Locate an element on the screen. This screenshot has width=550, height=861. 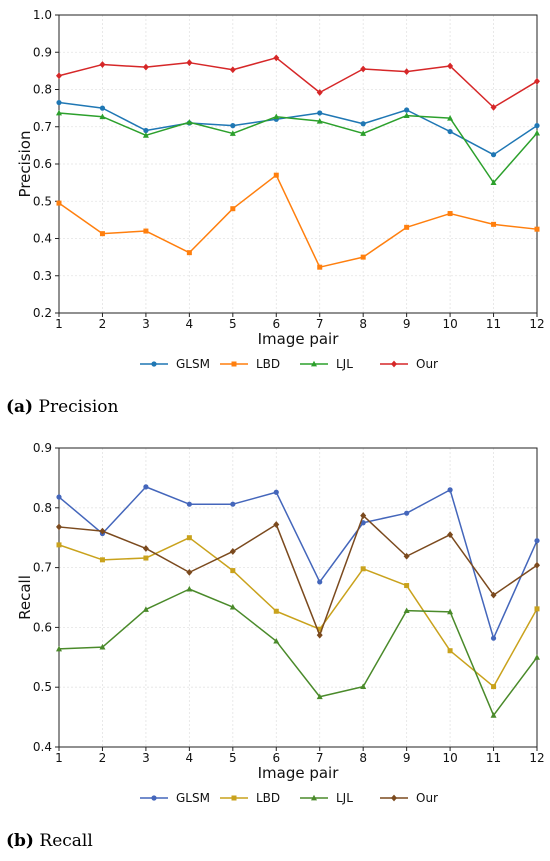
y-tick-label: 0.9 is located at coordinates (42, 52).